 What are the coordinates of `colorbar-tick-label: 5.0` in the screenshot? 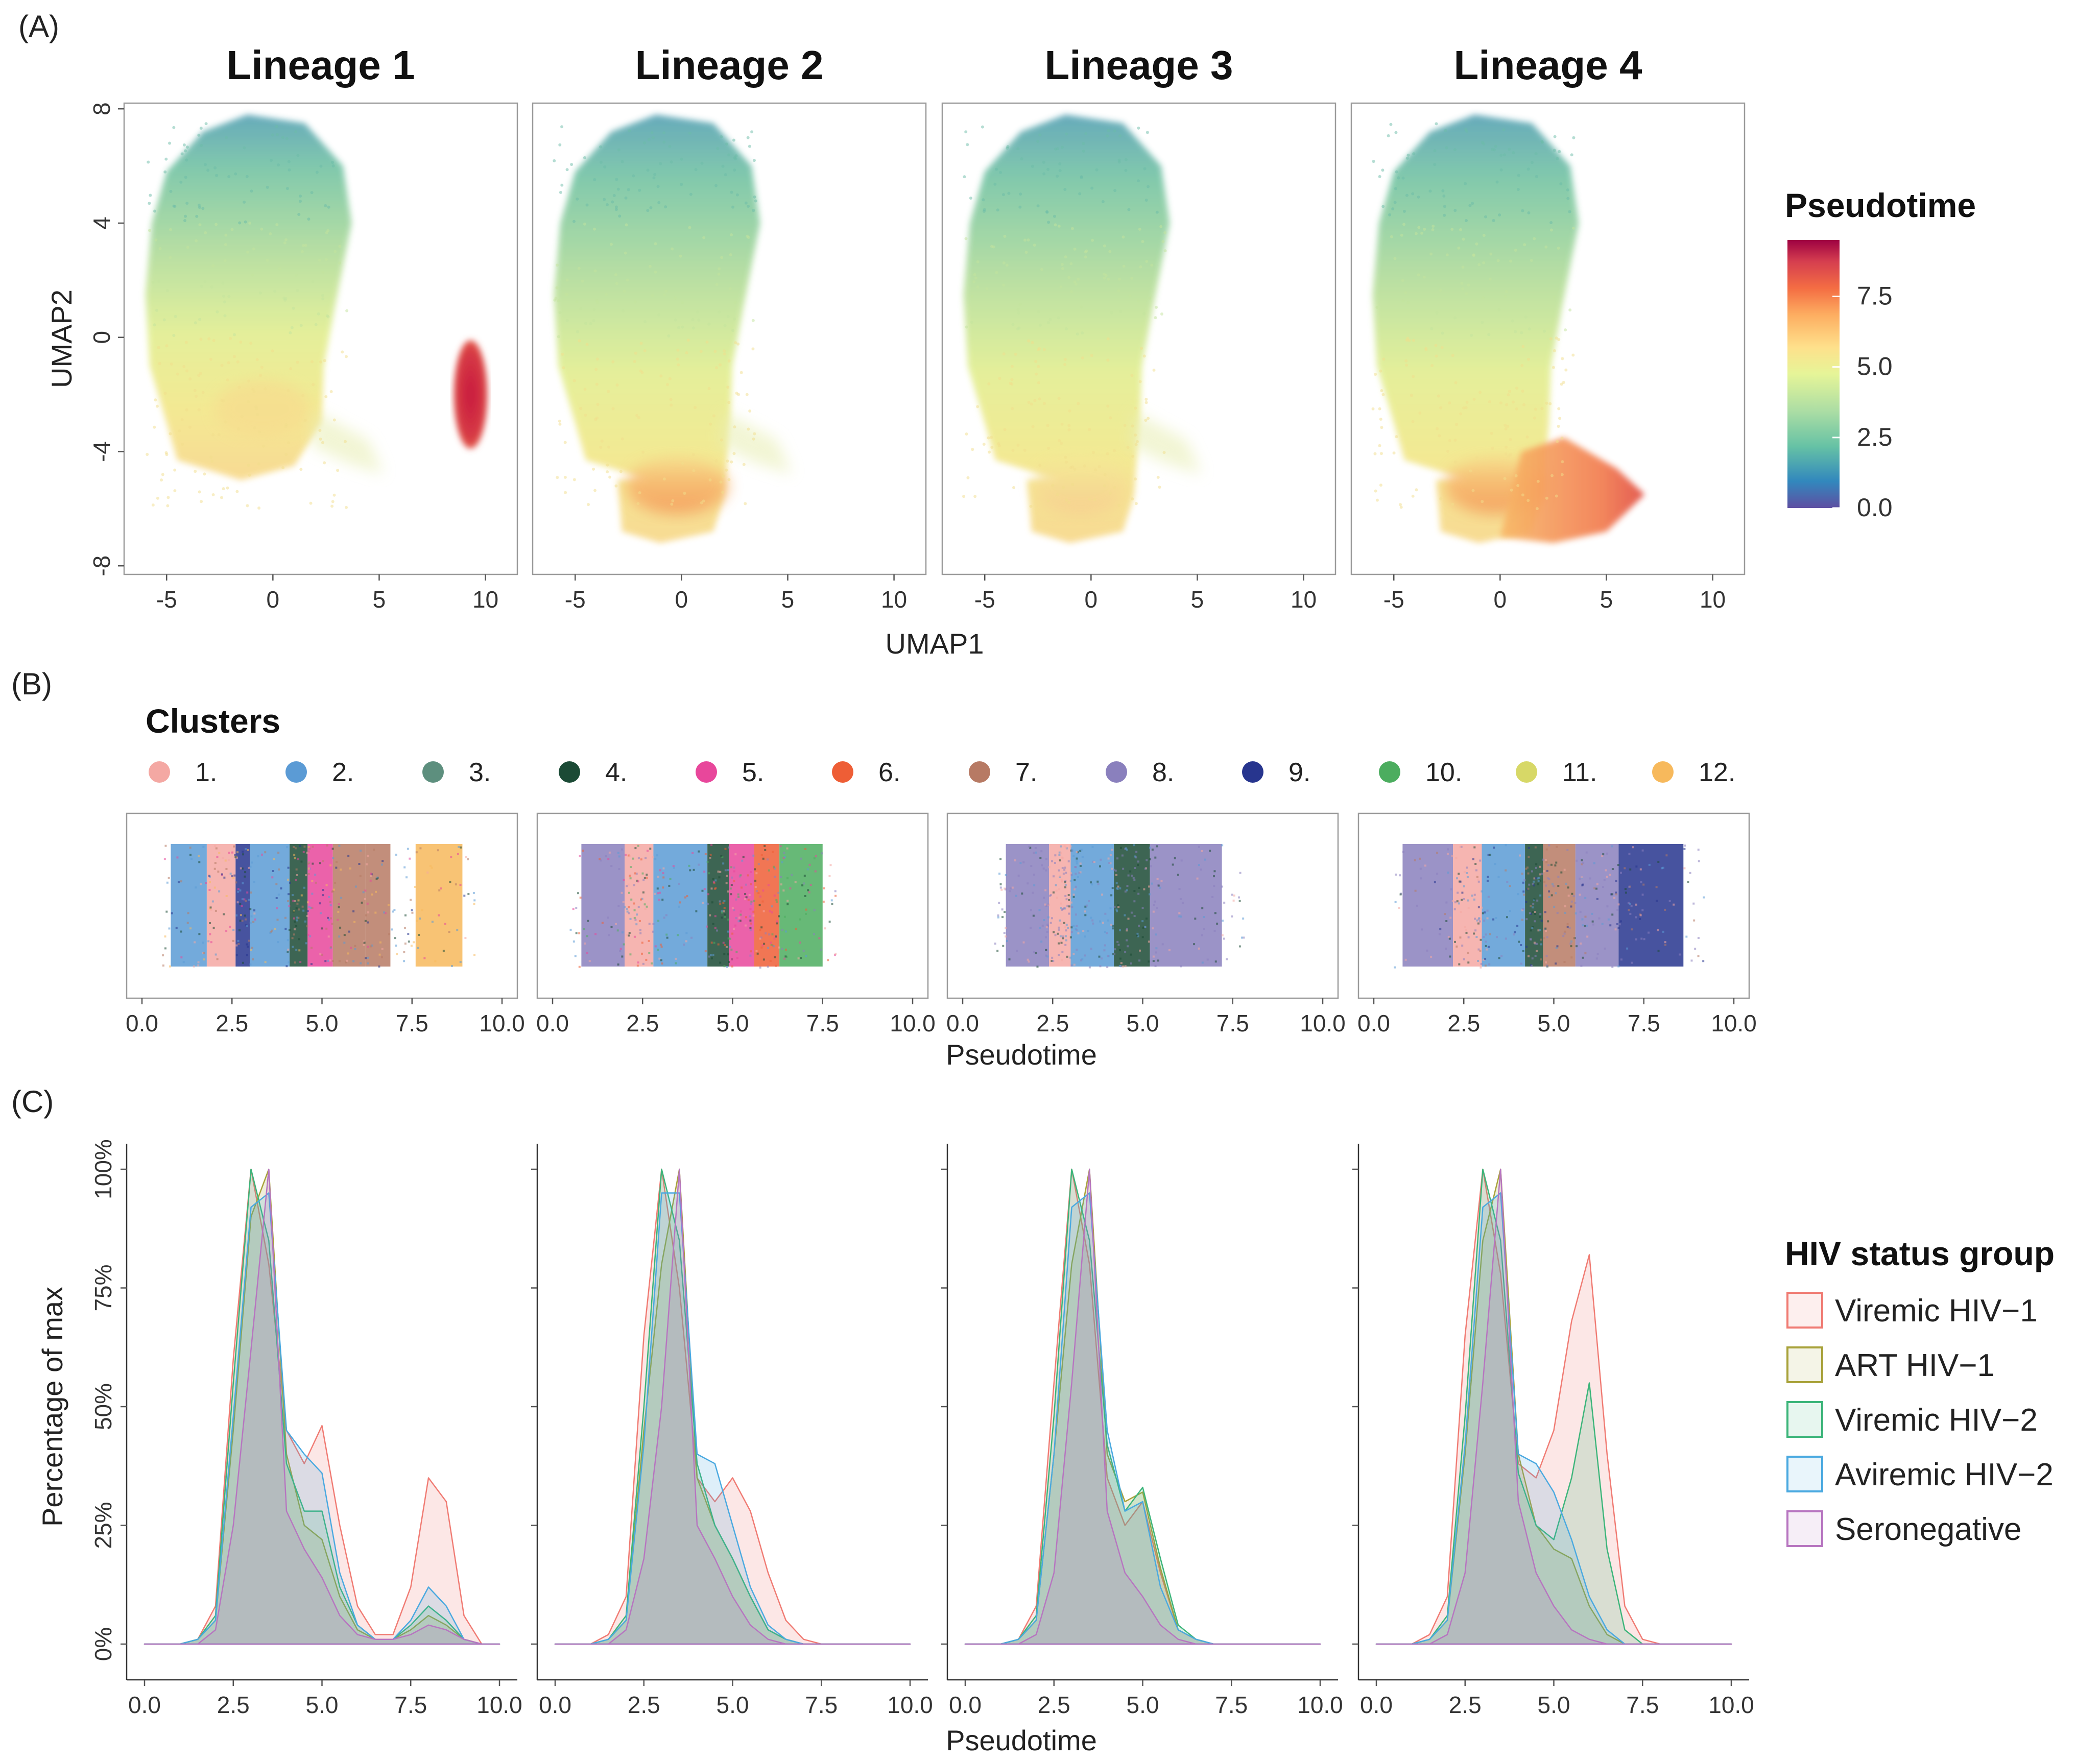 It's located at (1875, 366).